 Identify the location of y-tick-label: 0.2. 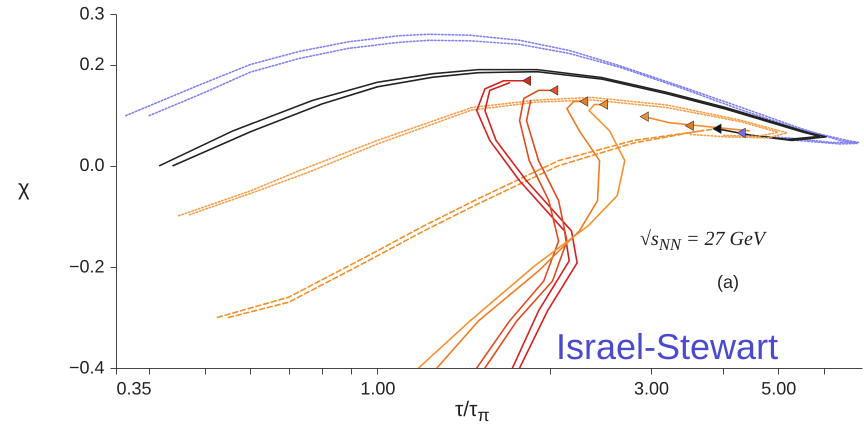
(91, 64).